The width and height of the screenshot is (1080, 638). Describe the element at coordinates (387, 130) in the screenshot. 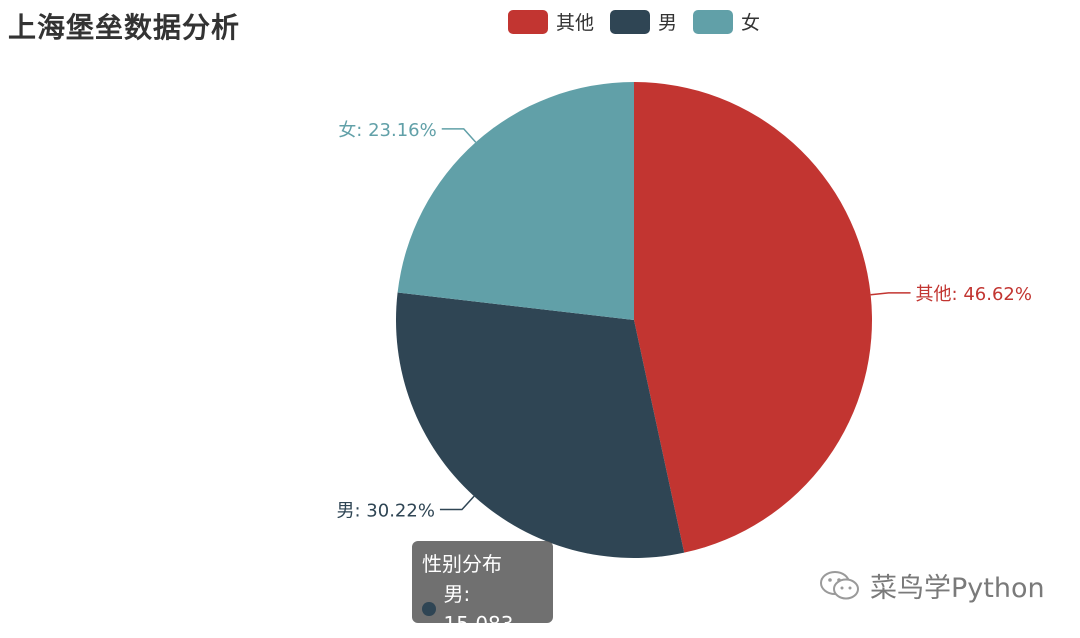

I see `slice-label-female: 女: 23.16%` at that location.